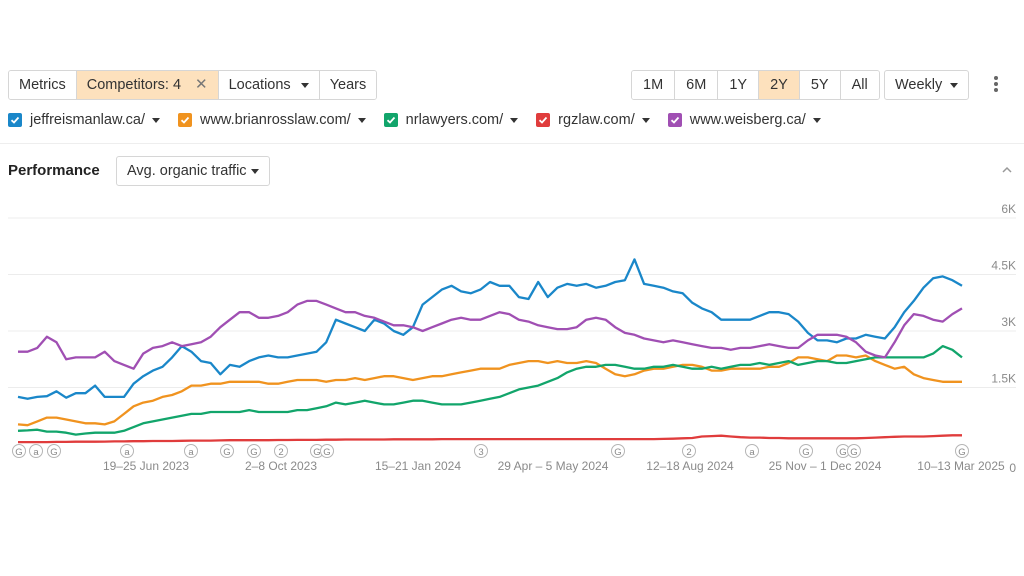 This screenshot has width=1024, height=576. I want to click on legend-label: jeffreismanlaw.ca/, so click(87, 120).